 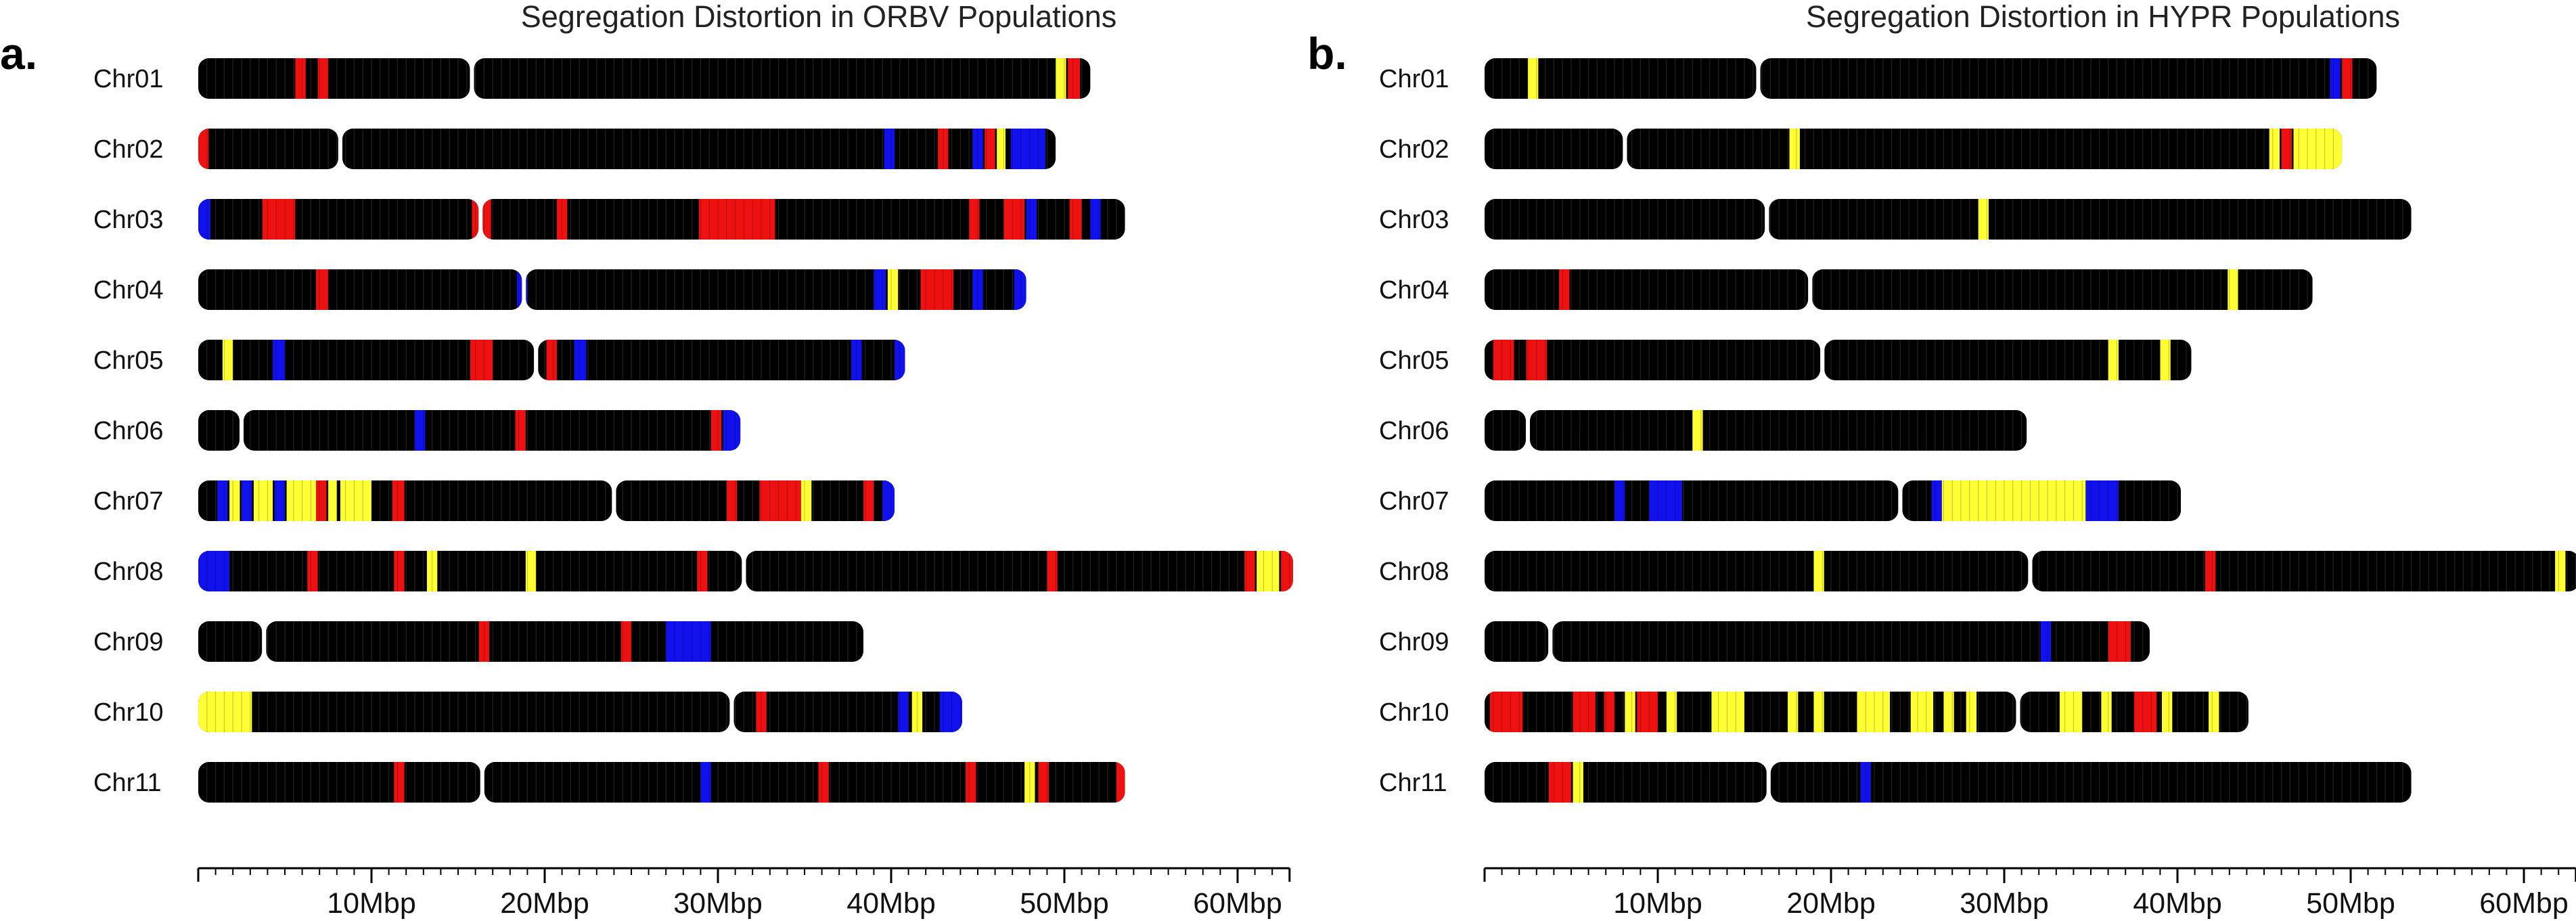 What do you see at coordinates (18, 53) in the screenshot?
I see `panel-letter-a: a.` at bounding box center [18, 53].